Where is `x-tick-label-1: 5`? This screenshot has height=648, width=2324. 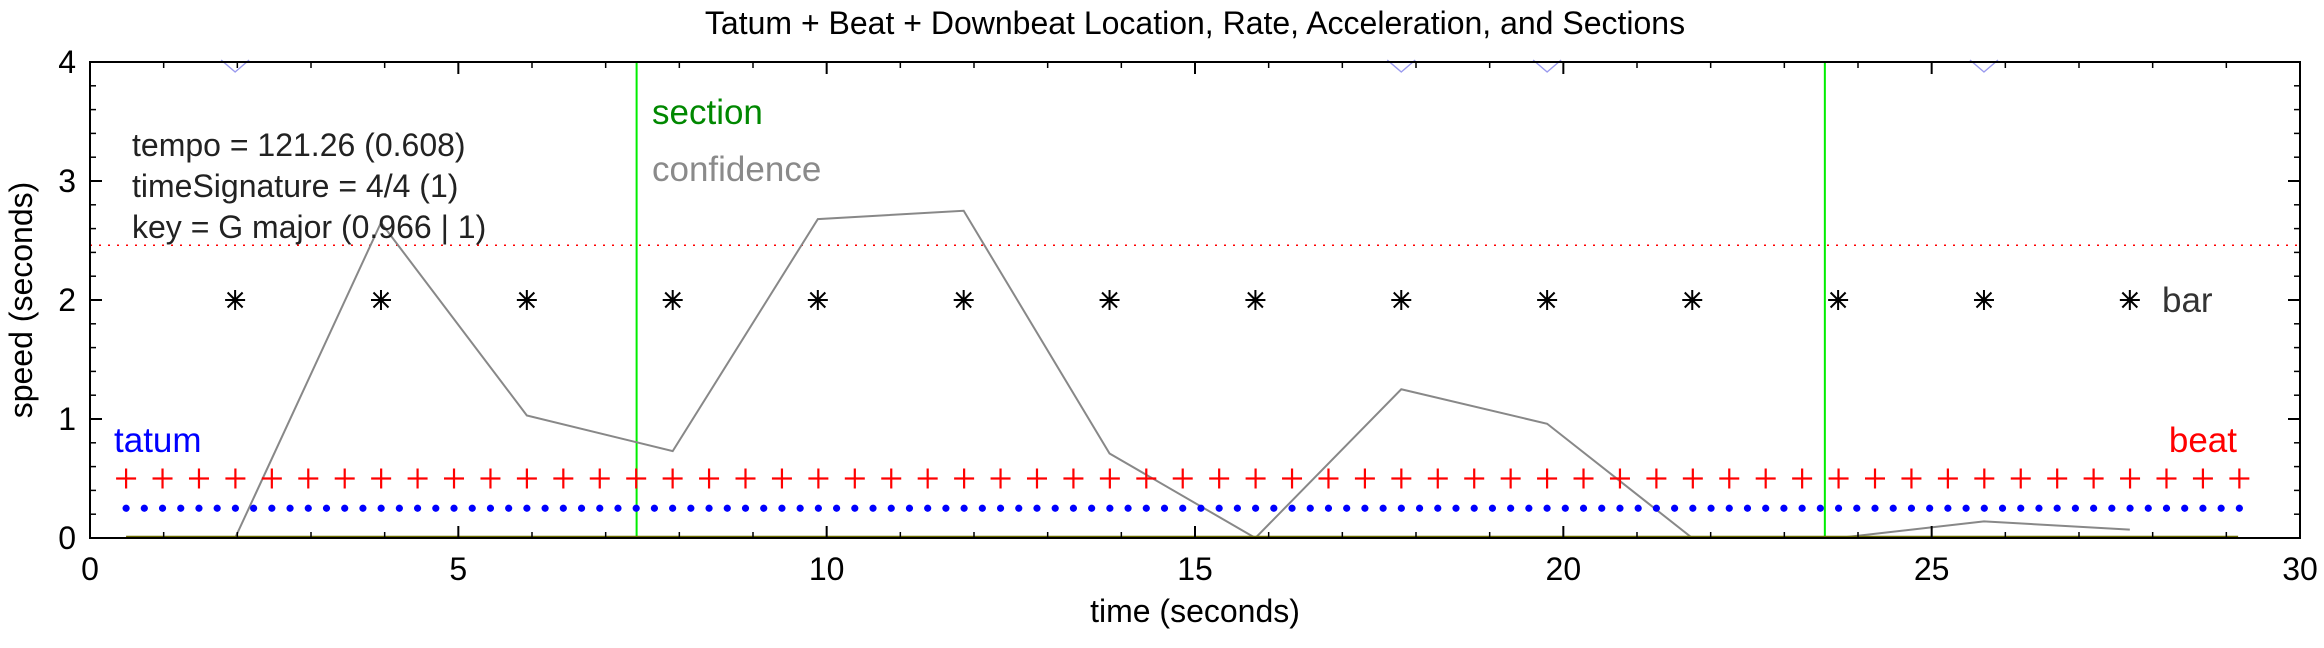 x-tick-label-1: 5 is located at coordinates (458, 569).